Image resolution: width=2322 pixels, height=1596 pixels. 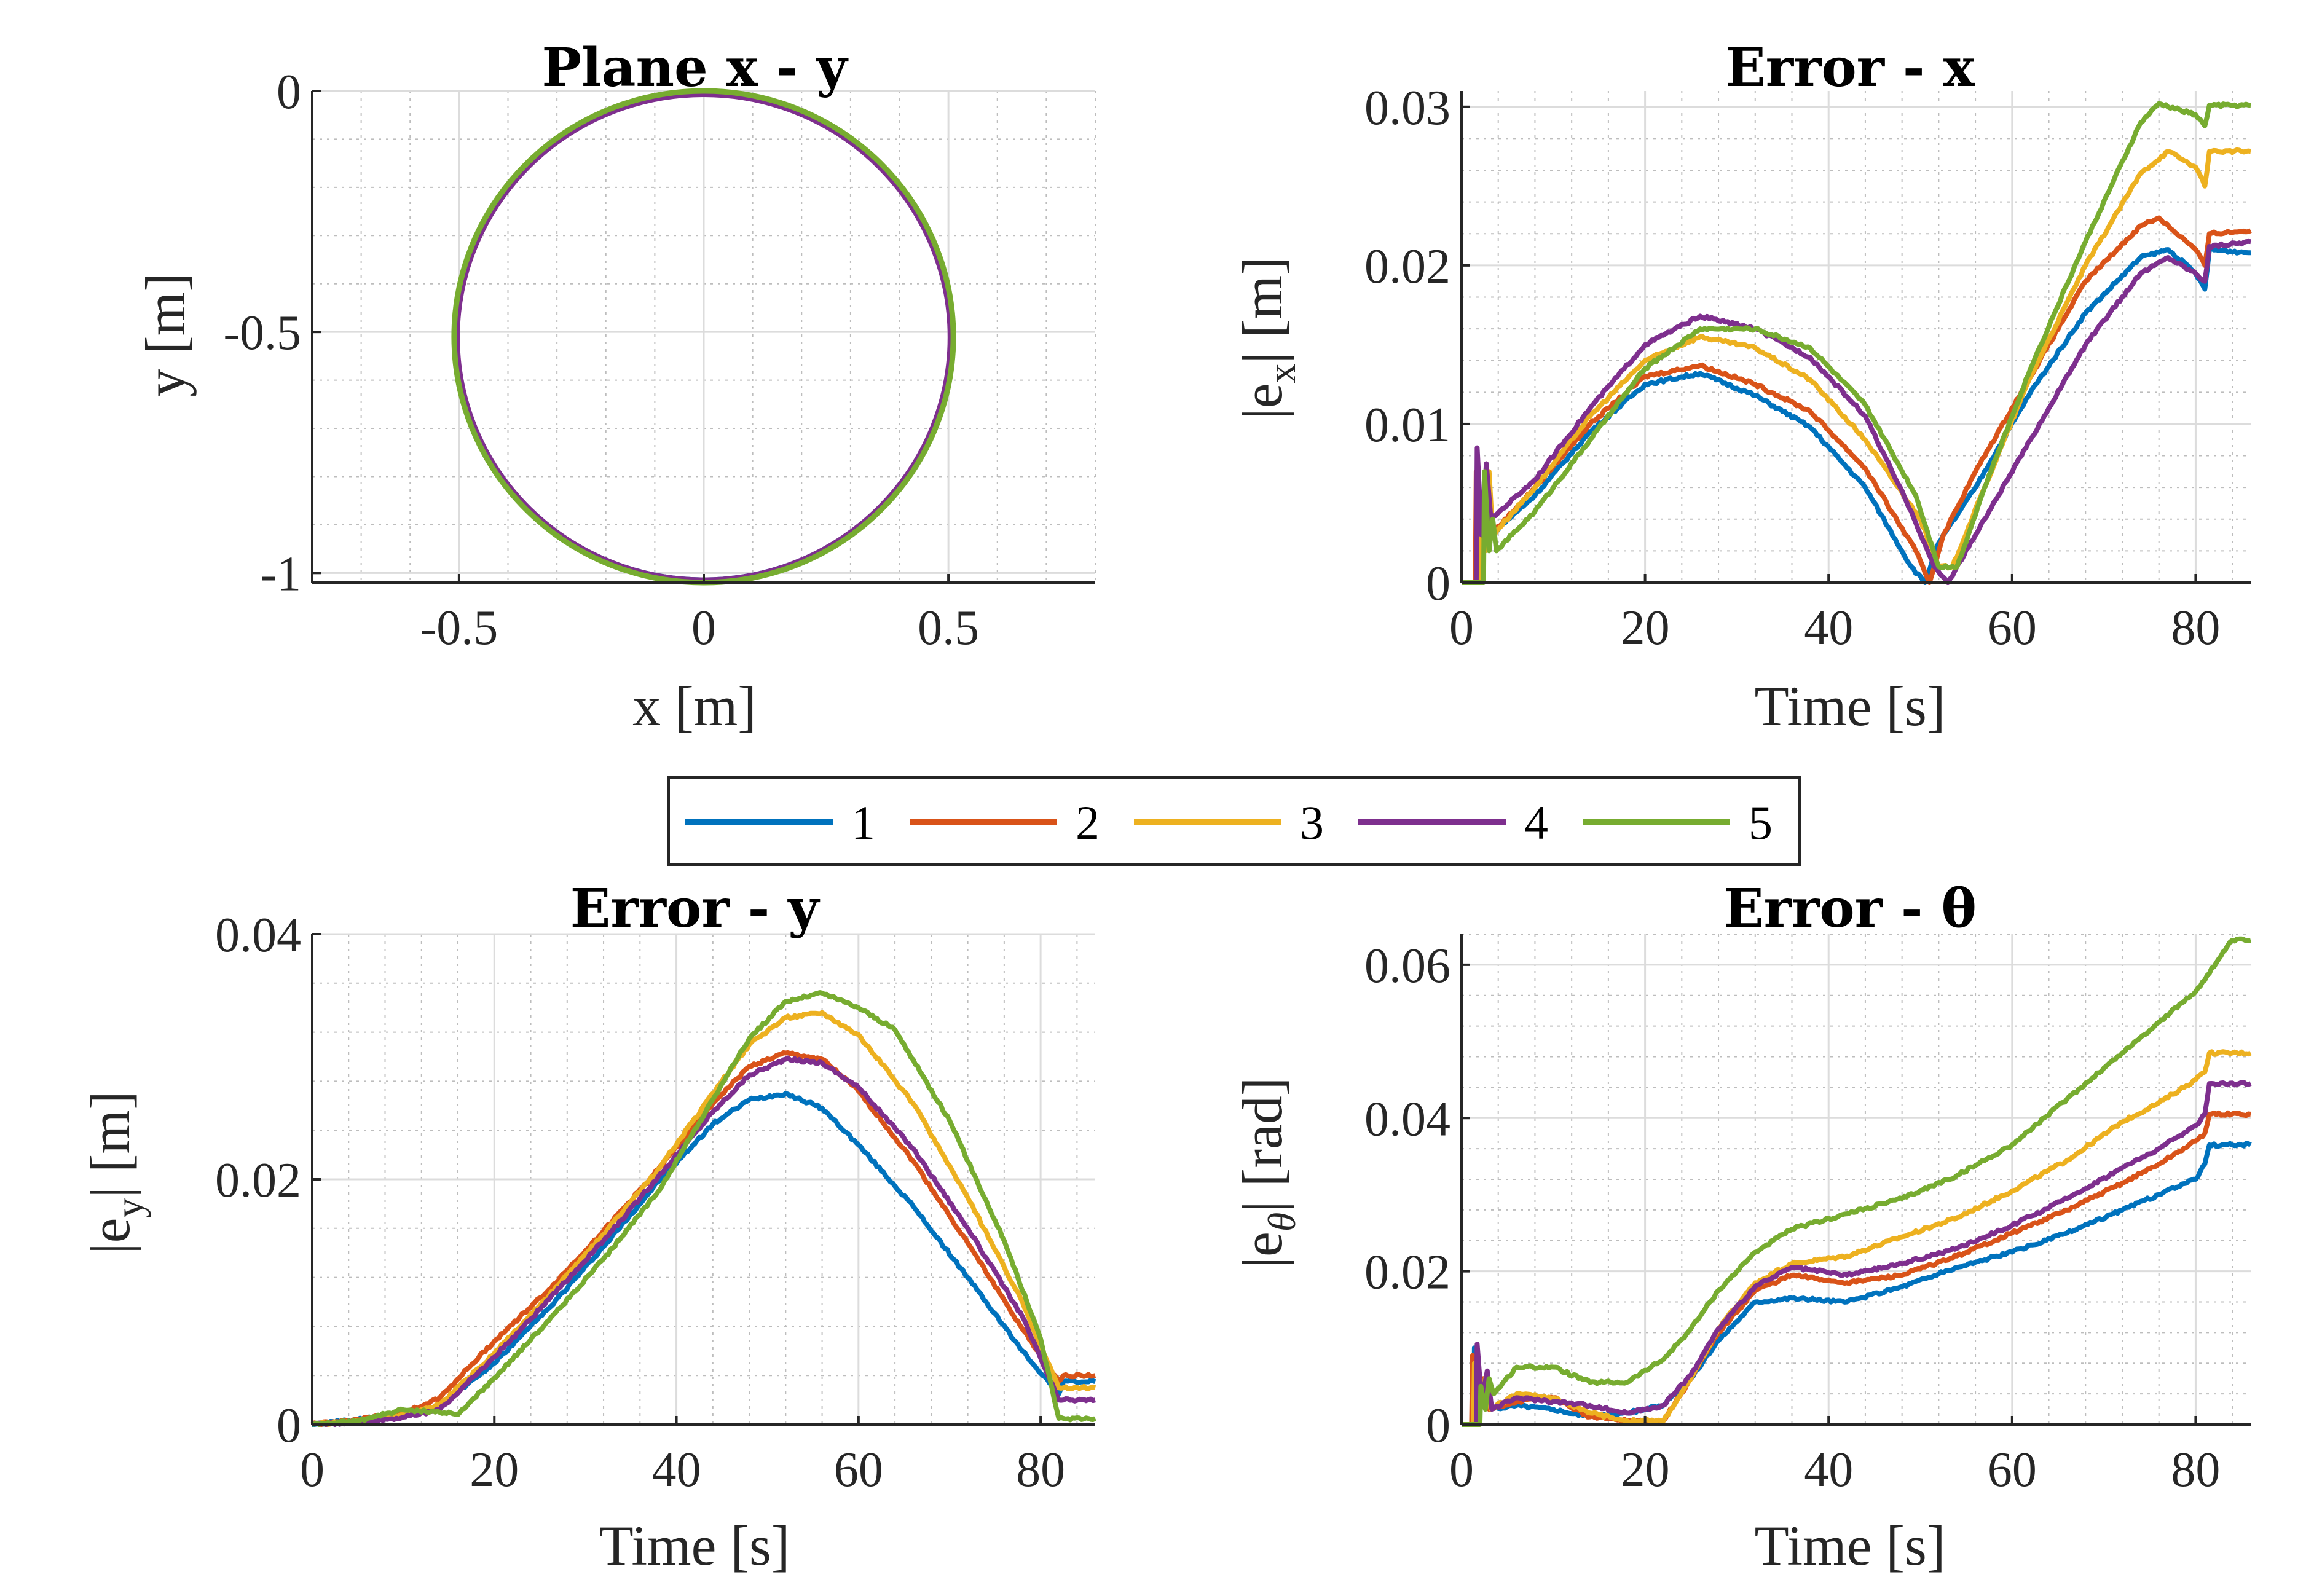 What do you see at coordinates (1282, 1223) in the screenshot?
I see `y-label-subscript: θ` at bounding box center [1282, 1223].